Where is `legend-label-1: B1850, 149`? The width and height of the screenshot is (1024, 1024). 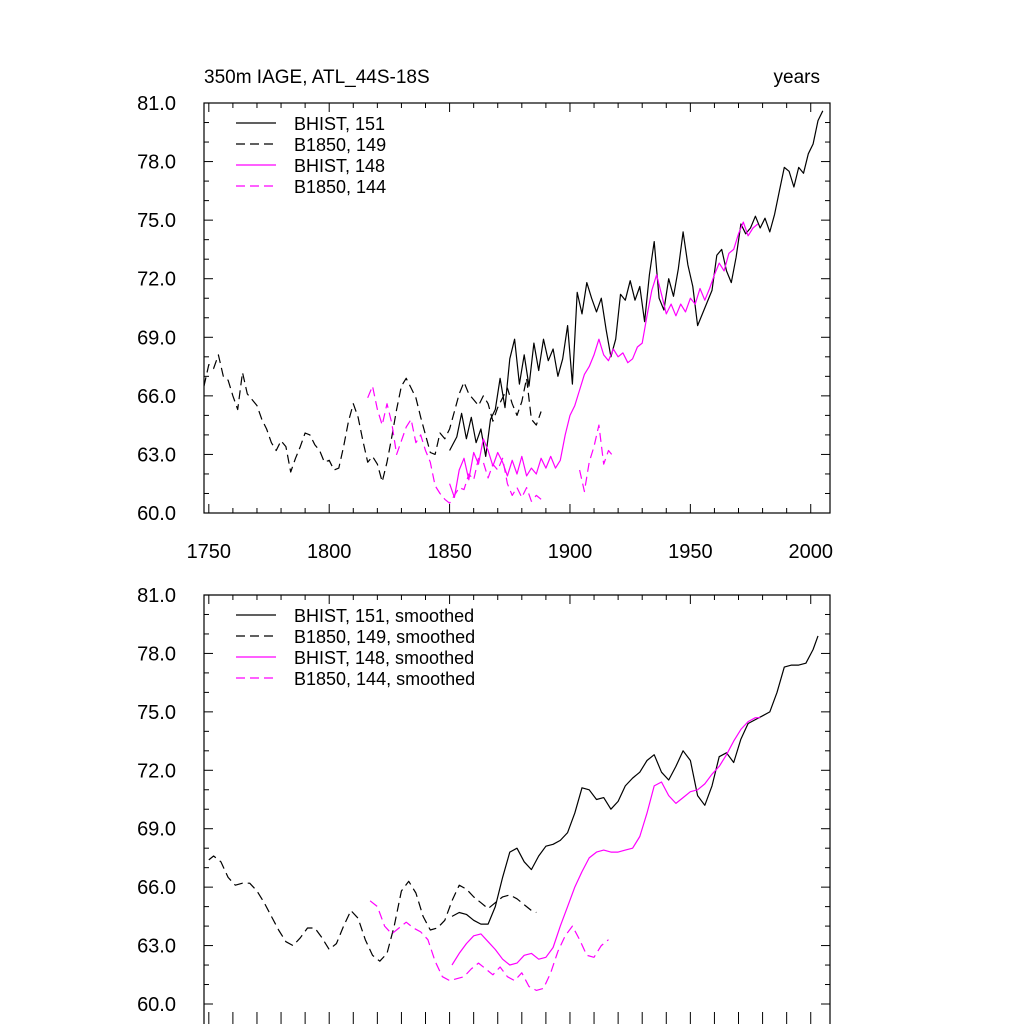 legend-label-1: B1850, 149 is located at coordinates (340, 145).